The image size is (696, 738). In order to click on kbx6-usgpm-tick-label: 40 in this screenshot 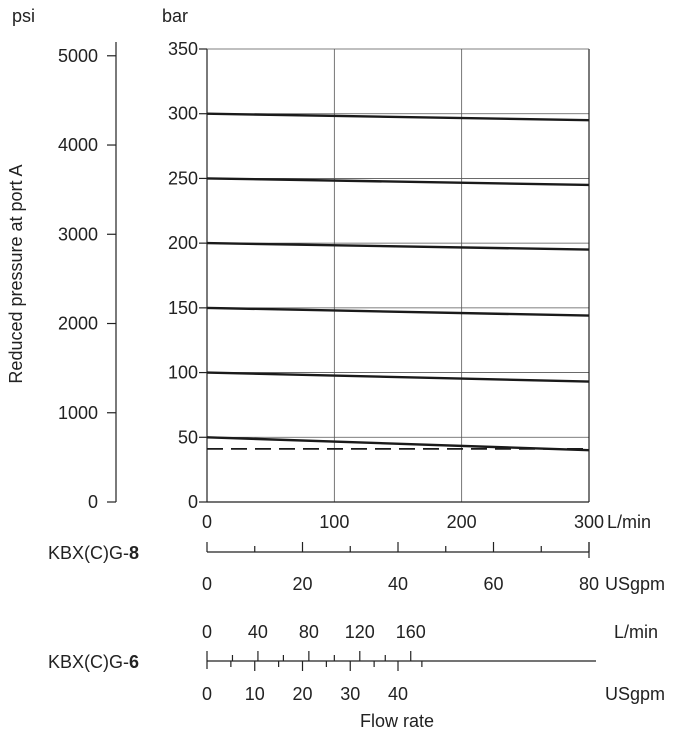, I will do `click(398, 694)`.